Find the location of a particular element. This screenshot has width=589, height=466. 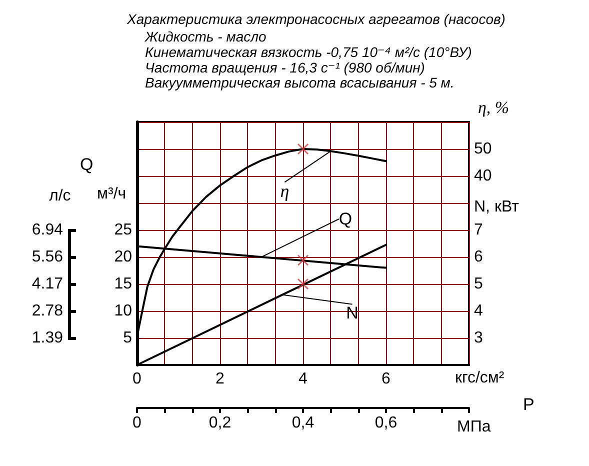

text: 5.56 is located at coordinates (48, 257).